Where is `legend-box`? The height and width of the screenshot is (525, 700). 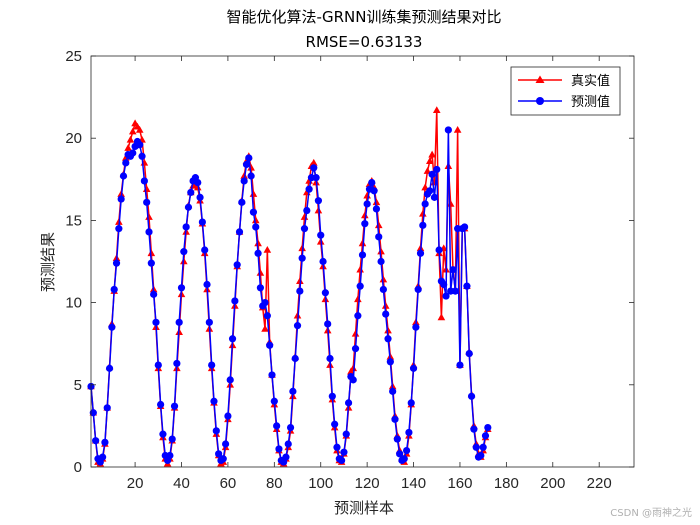
legend-box is located at coordinates (565, 91).